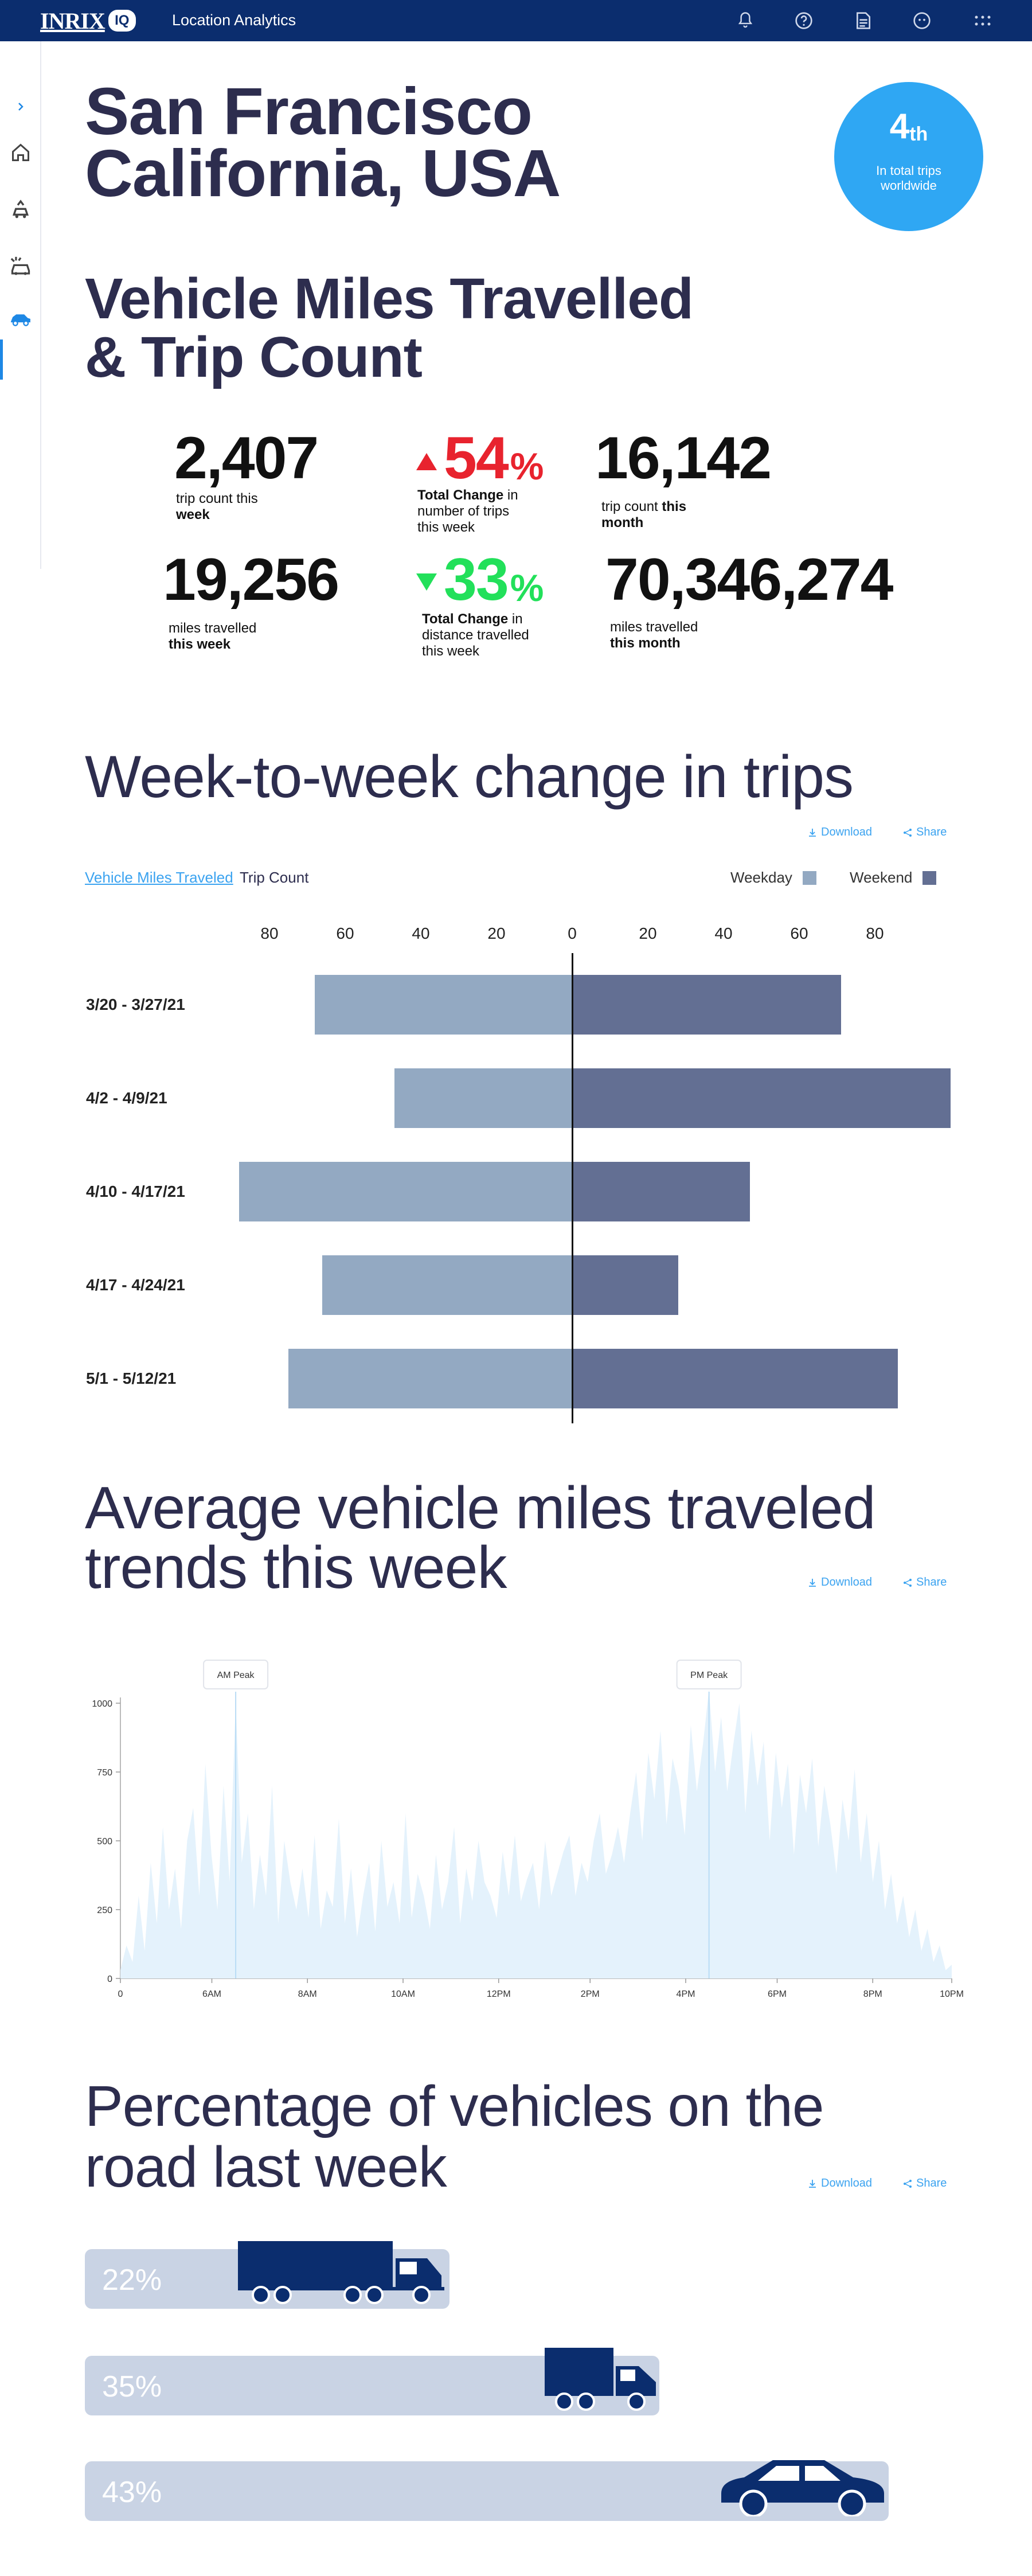 This screenshot has width=1032, height=2576. I want to click on box-truck-icon, so click(602, 2381).